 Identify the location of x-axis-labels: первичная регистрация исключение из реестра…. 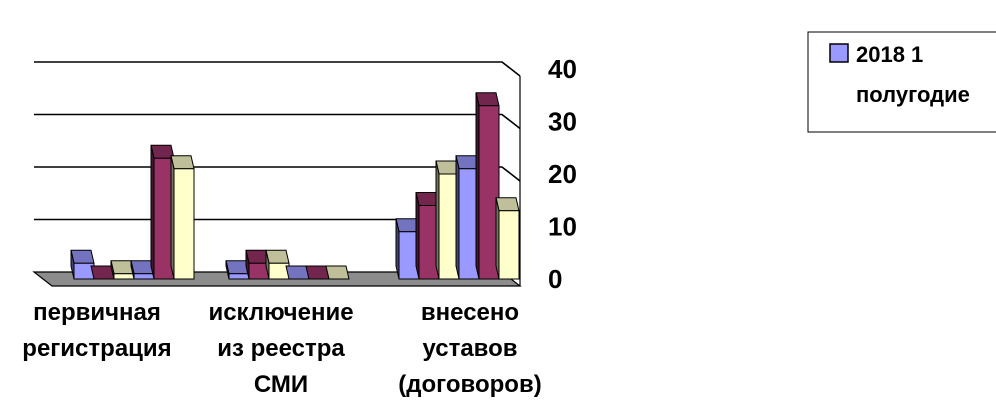
(281, 348).